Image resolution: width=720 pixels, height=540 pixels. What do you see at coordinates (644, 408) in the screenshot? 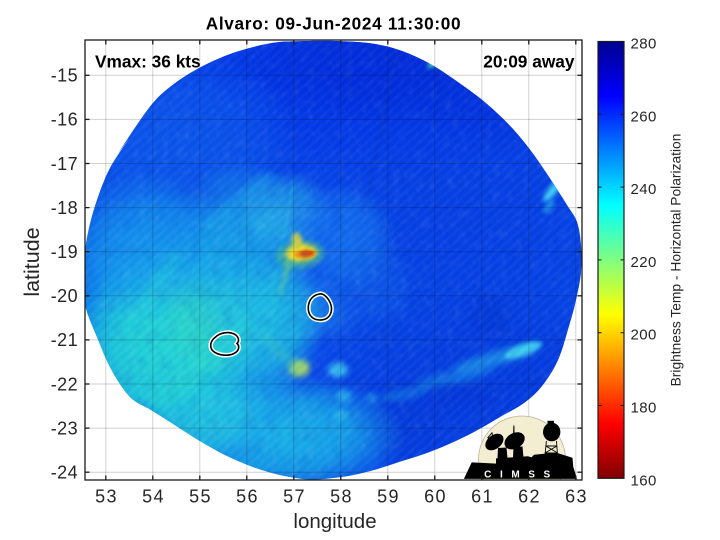
I see `svg-text: 180` at bounding box center [644, 408].